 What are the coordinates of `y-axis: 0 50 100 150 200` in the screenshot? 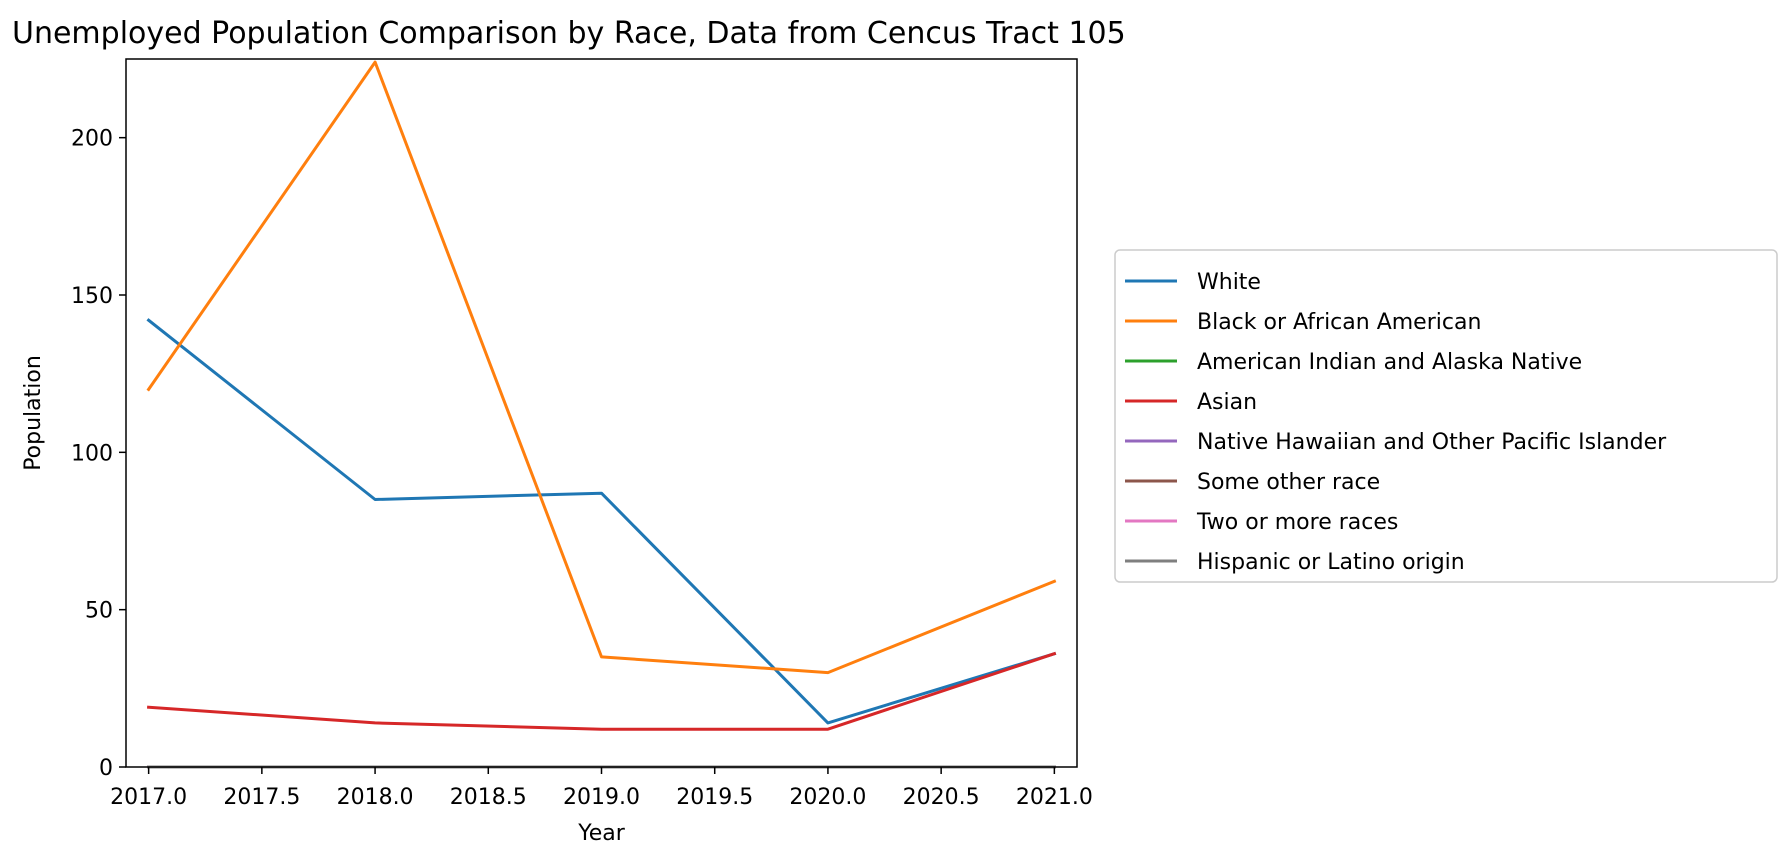 It's located at (98, 454).